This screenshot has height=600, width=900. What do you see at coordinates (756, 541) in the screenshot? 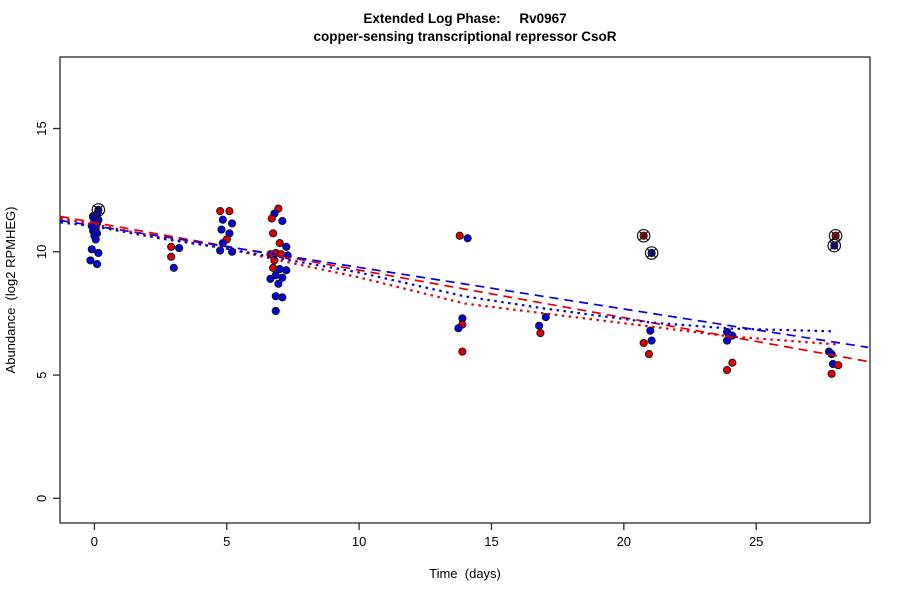
I see `x-tick-label: 25` at bounding box center [756, 541].